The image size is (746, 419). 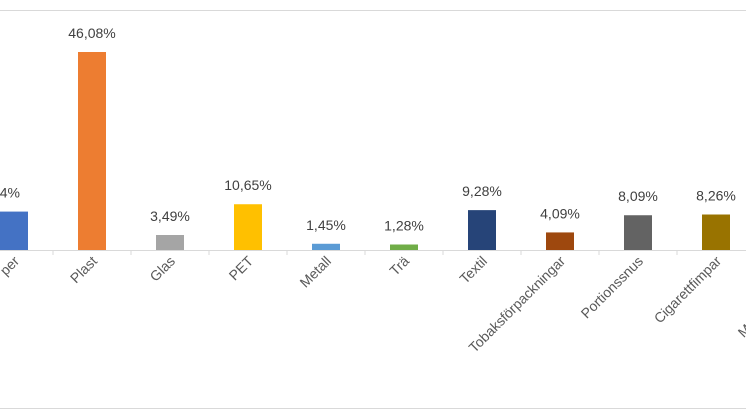 What do you see at coordinates (11, 266) in the screenshot?
I see `x-tick-label: per` at bounding box center [11, 266].